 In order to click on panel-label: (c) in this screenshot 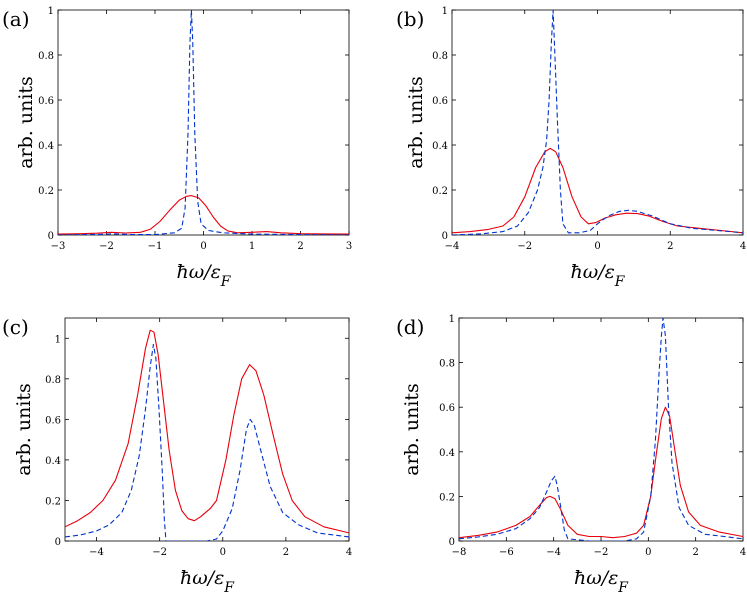, I will do `click(15, 327)`.